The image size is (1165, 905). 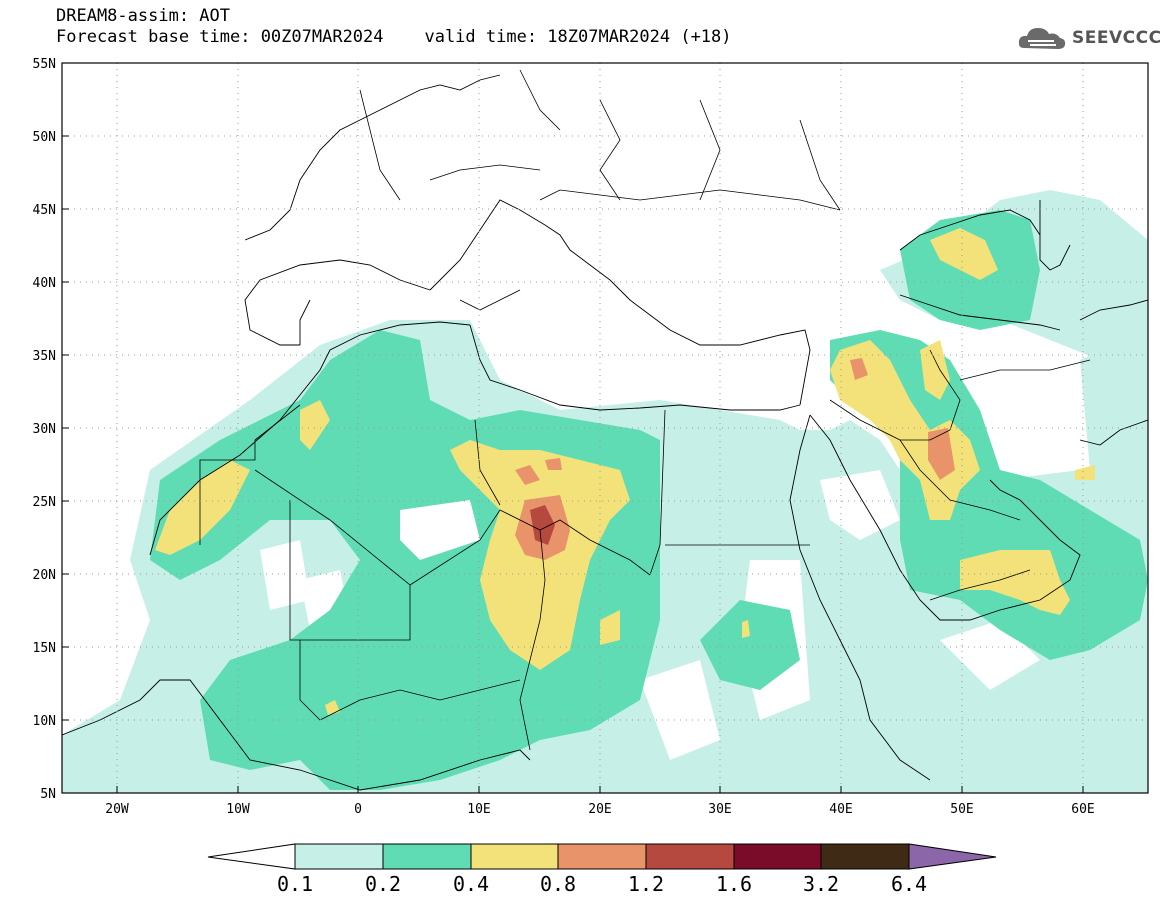 What do you see at coordinates (478, 809) in the screenshot?
I see `lon-label: 10E` at bounding box center [478, 809].